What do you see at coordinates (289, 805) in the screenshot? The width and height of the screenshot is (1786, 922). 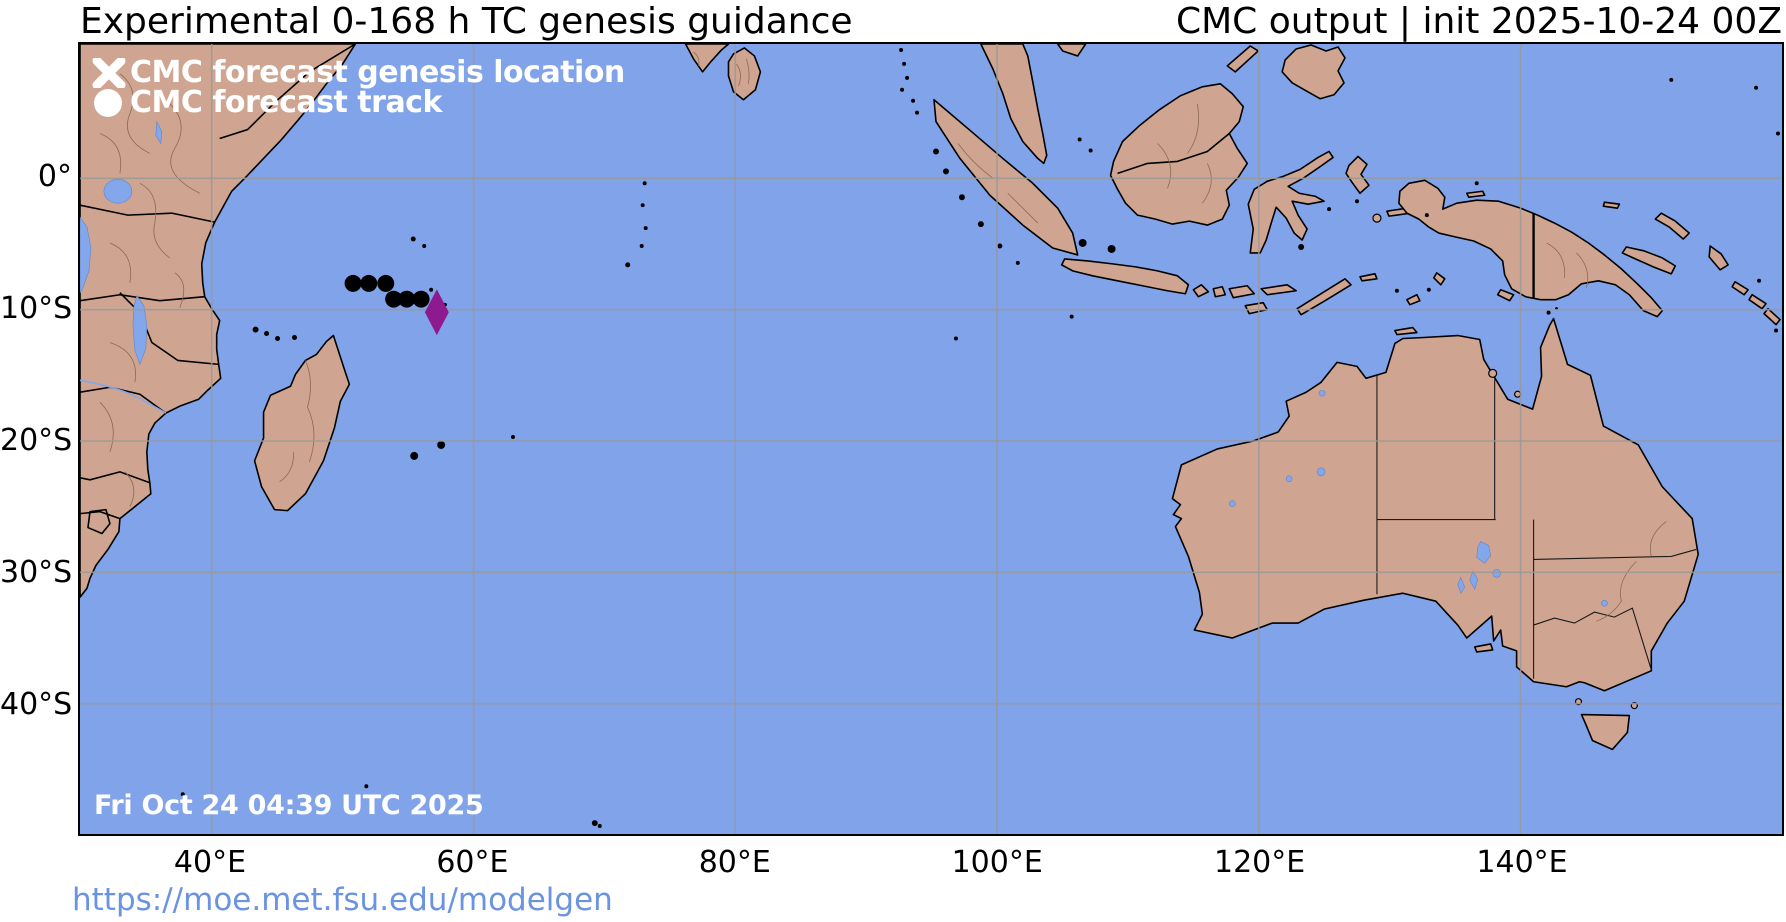 I see `timestamp-label: Fri Oct 24 04:39 UTC 2025` at bounding box center [289, 805].